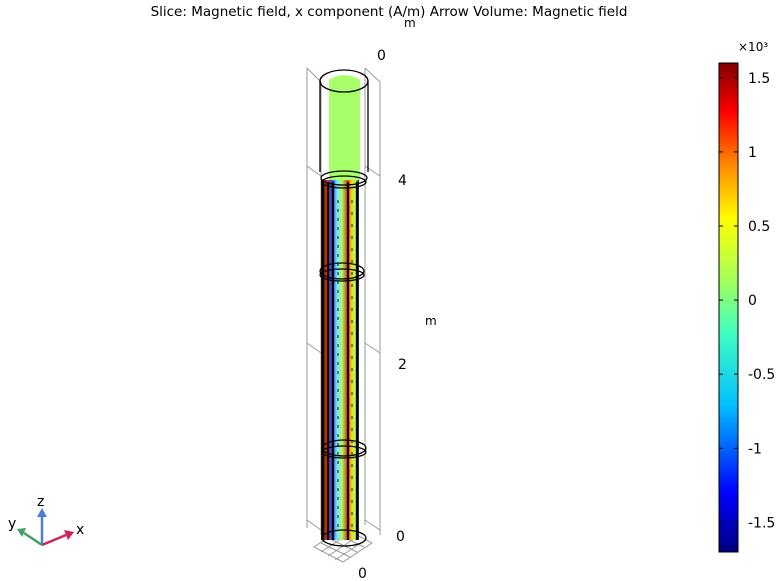  Describe the element at coordinates (46, 520) in the screenshot. I see `axis-triad: z x y` at that location.